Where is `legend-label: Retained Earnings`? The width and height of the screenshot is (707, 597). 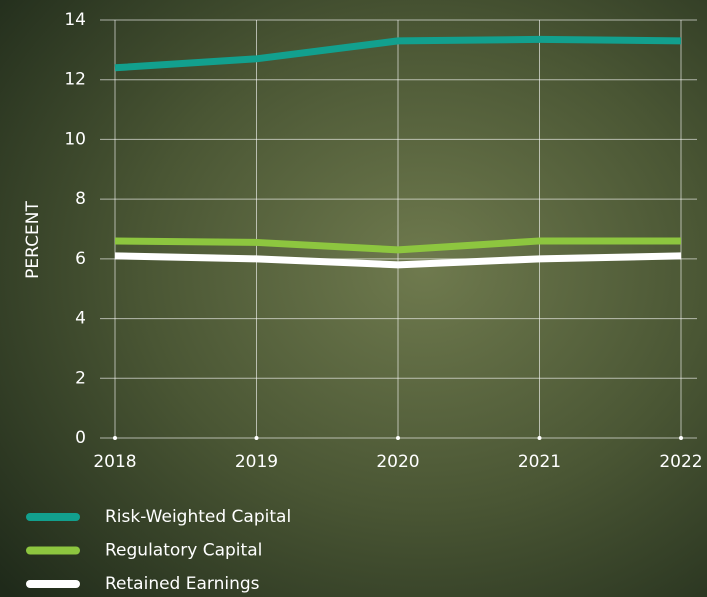
legend-label: Retained Earnings is located at coordinates (182, 584).